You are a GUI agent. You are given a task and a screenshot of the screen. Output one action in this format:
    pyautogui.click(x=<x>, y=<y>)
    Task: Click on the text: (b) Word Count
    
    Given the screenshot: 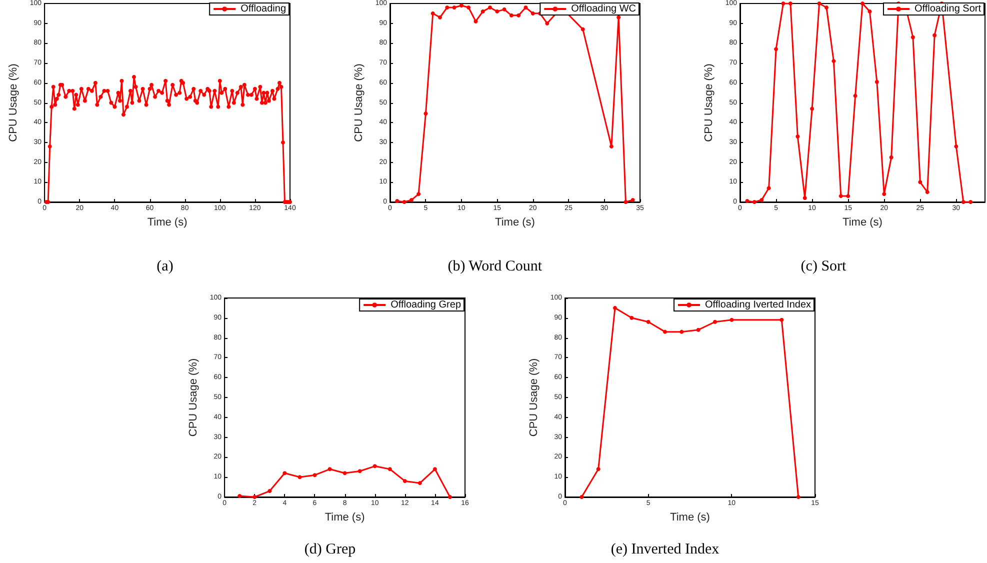 What is the action you would take?
    pyautogui.click(x=495, y=266)
    